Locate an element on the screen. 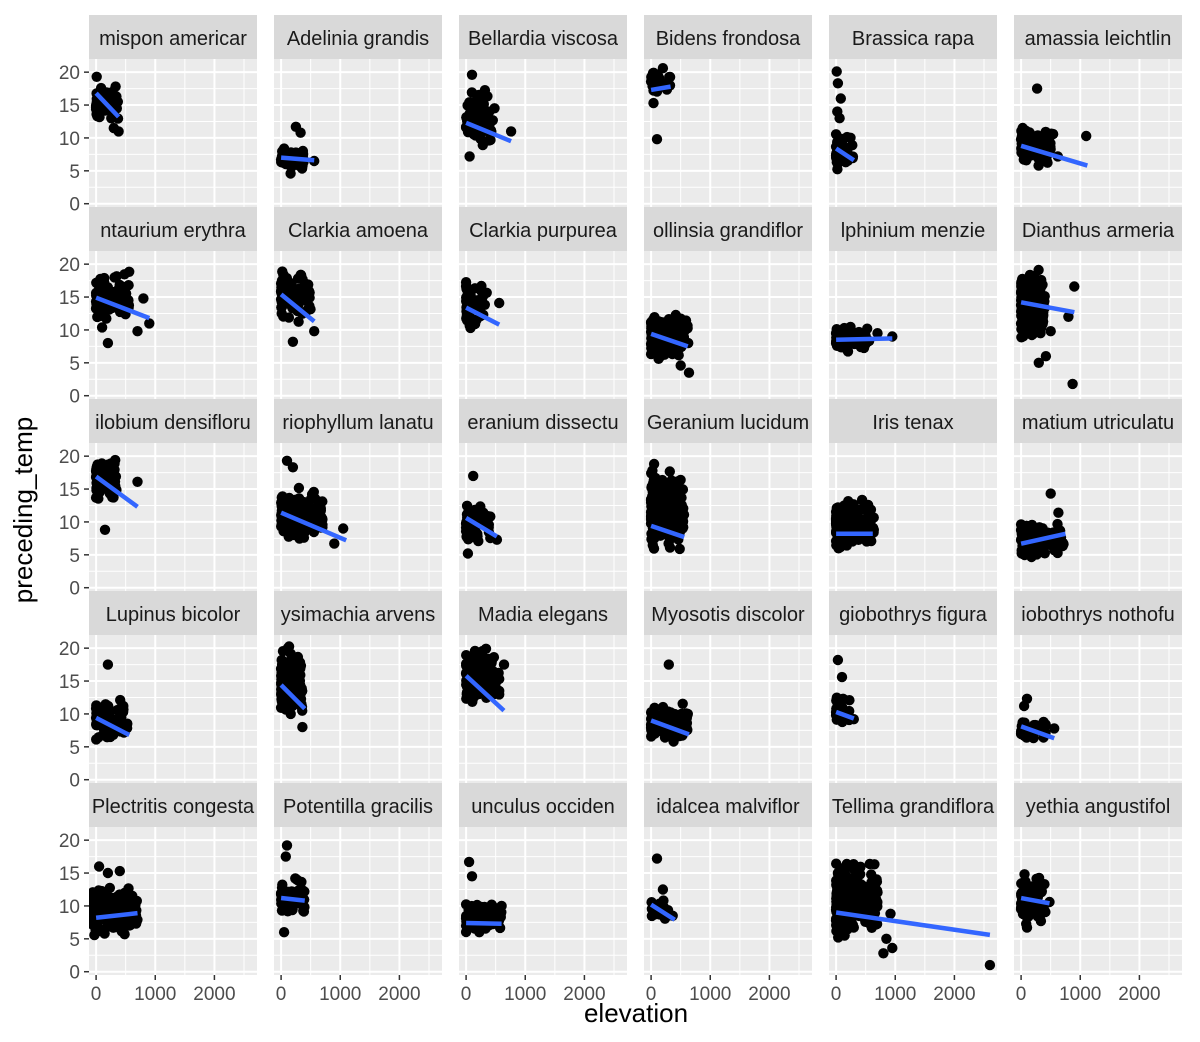 Image resolution: width=1200 pixels, height=1042 pixels. facet-label: mispon americar is located at coordinates (173, 39).